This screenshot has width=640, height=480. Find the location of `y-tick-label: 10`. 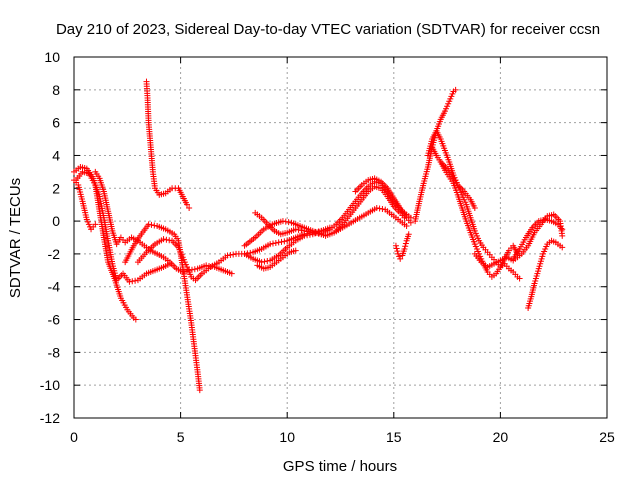

y-tick-label: 10 is located at coordinates (52, 57).